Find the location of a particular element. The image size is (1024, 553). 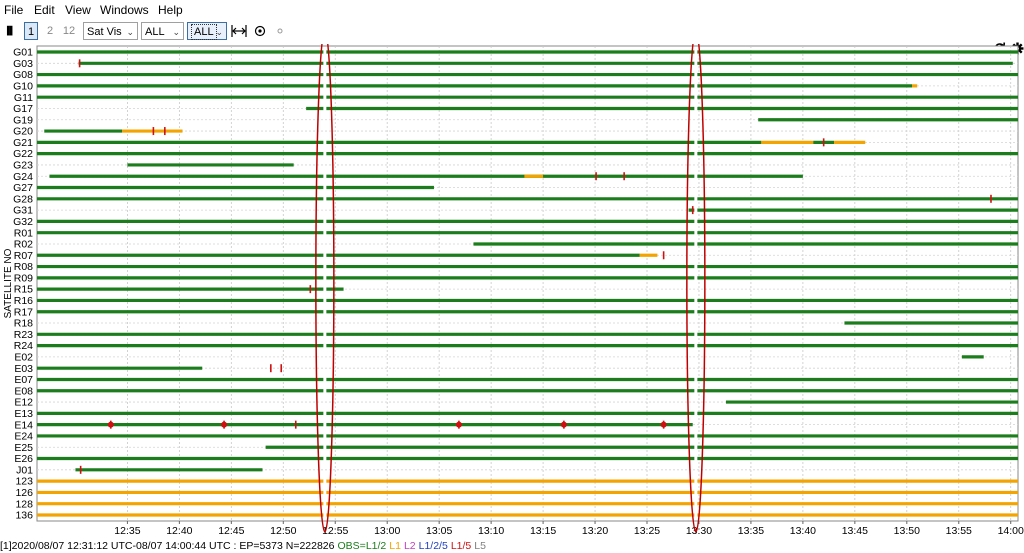

status-l2: L2 is located at coordinates (409, 546).